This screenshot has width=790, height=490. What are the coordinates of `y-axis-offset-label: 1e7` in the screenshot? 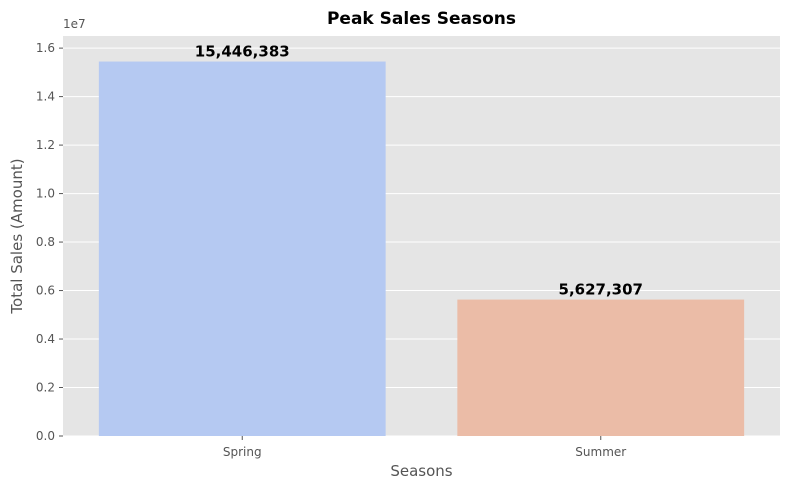 It's located at (74, 24).